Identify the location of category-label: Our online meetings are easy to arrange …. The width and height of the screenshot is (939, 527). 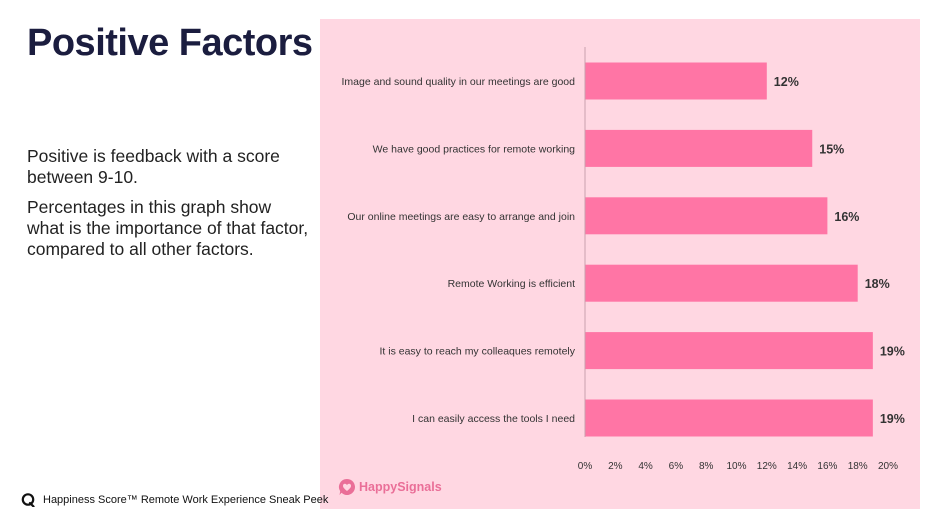
(461, 217).